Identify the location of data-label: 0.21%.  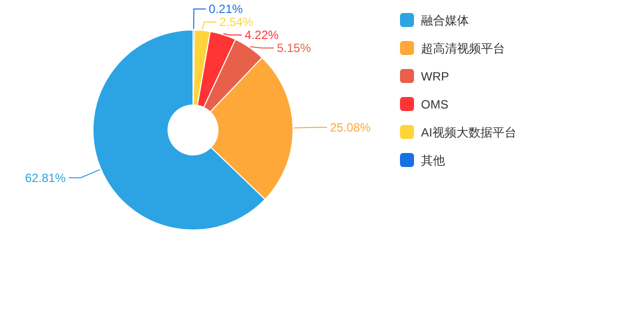
(226, 9).